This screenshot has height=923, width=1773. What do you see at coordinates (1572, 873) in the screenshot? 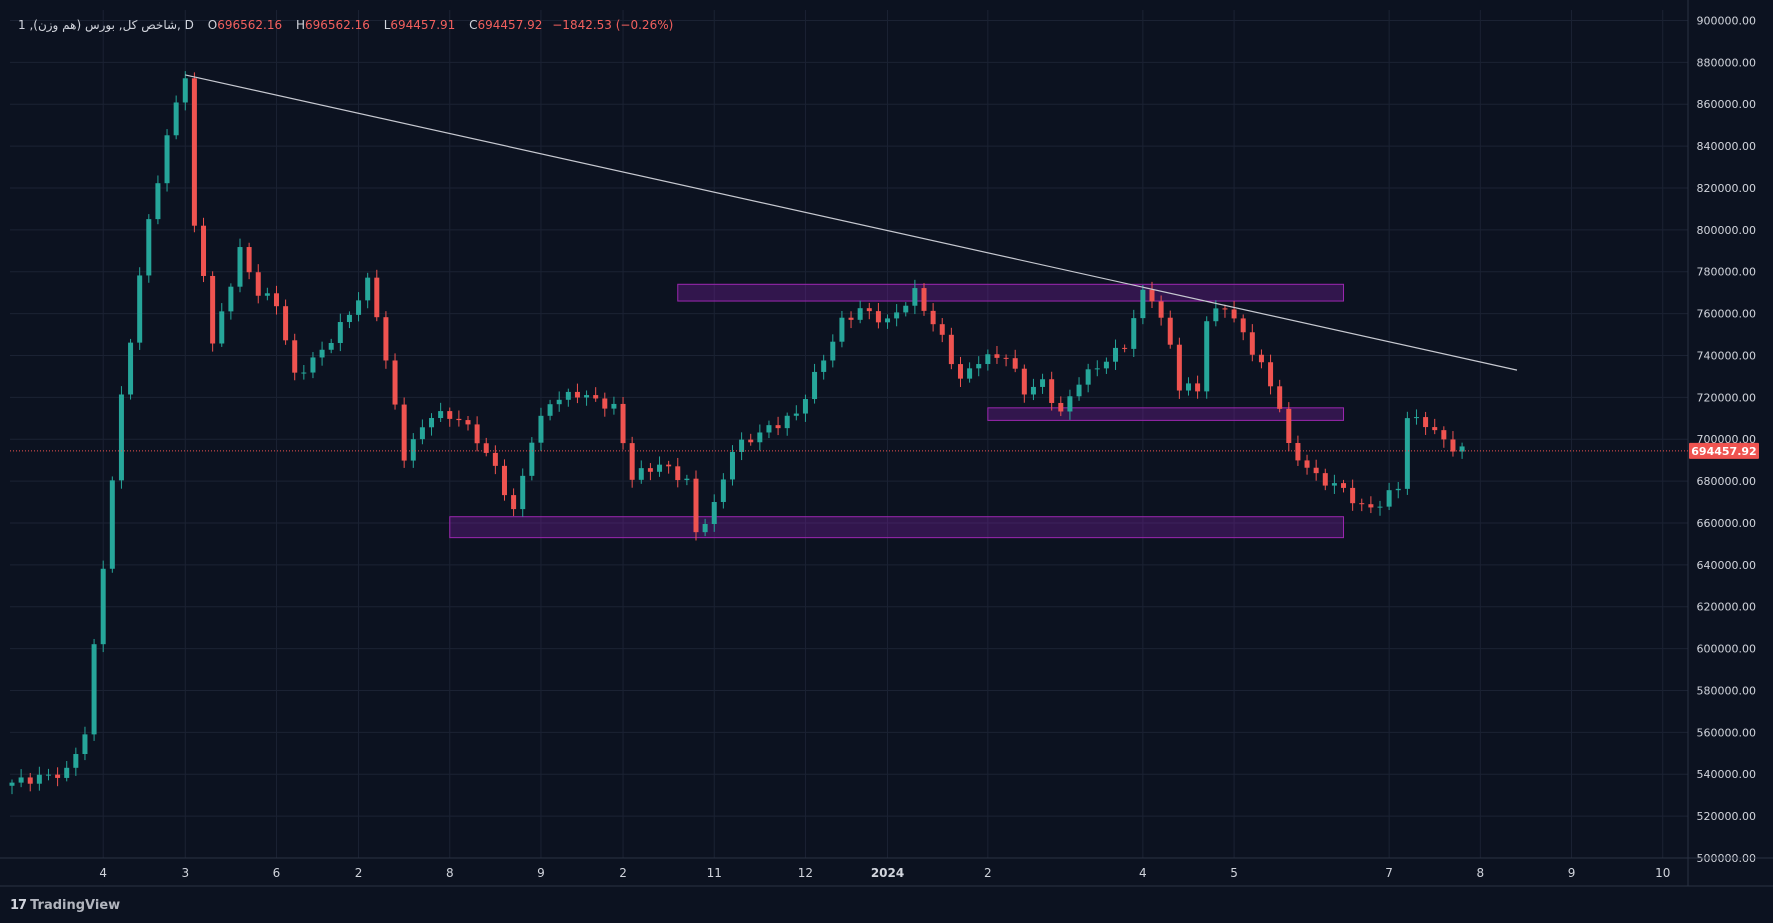
I see `x-tick-label: 9` at bounding box center [1572, 873].